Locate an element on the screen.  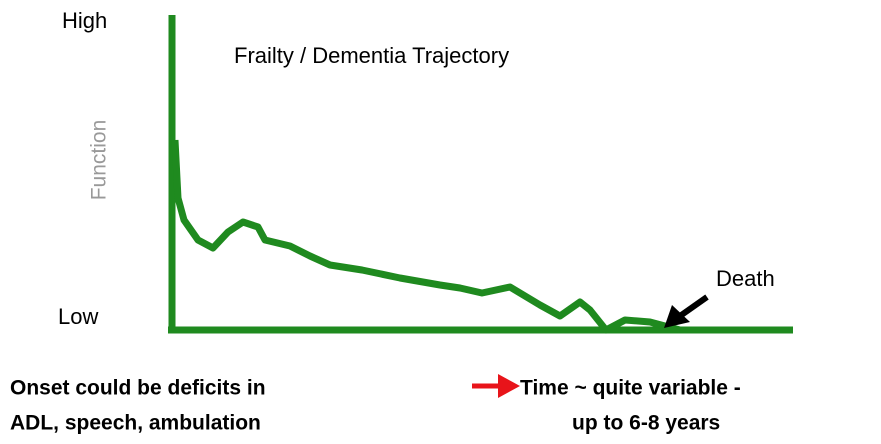
death-arrow is located at coordinates (693, 306).